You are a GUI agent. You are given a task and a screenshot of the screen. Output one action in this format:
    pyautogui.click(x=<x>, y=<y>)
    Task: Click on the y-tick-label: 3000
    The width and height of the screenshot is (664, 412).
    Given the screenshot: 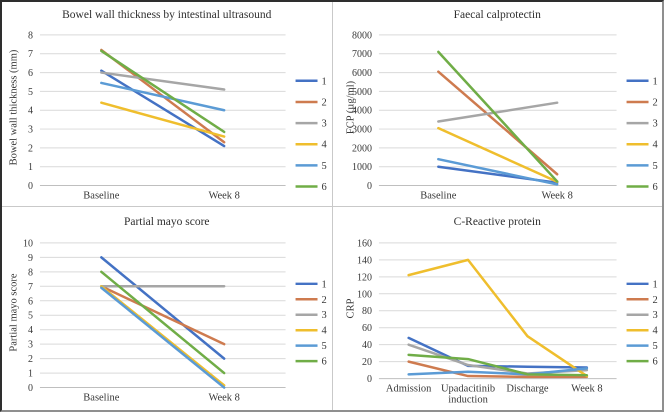 What is the action you would take?
    pyautogui.click(x=361, y=130)
    